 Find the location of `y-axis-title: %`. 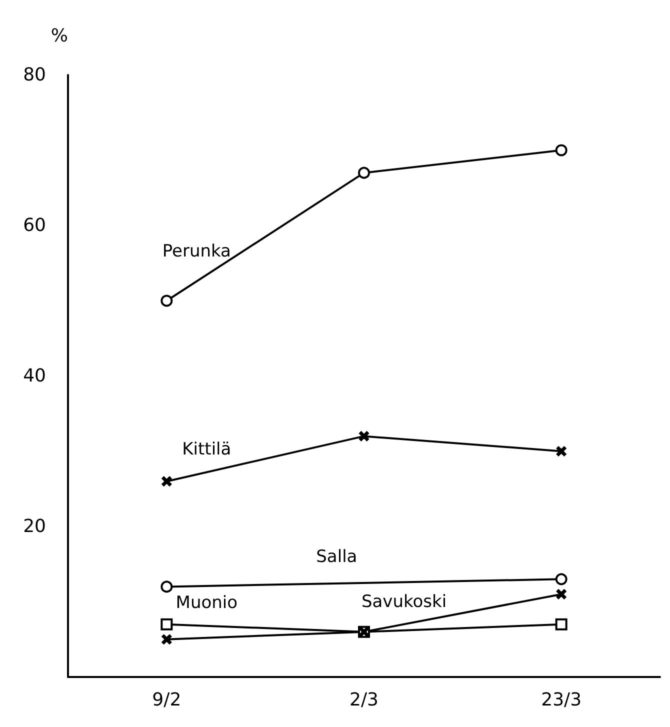

y-axis-title: % is located at coordinates (59, 36).